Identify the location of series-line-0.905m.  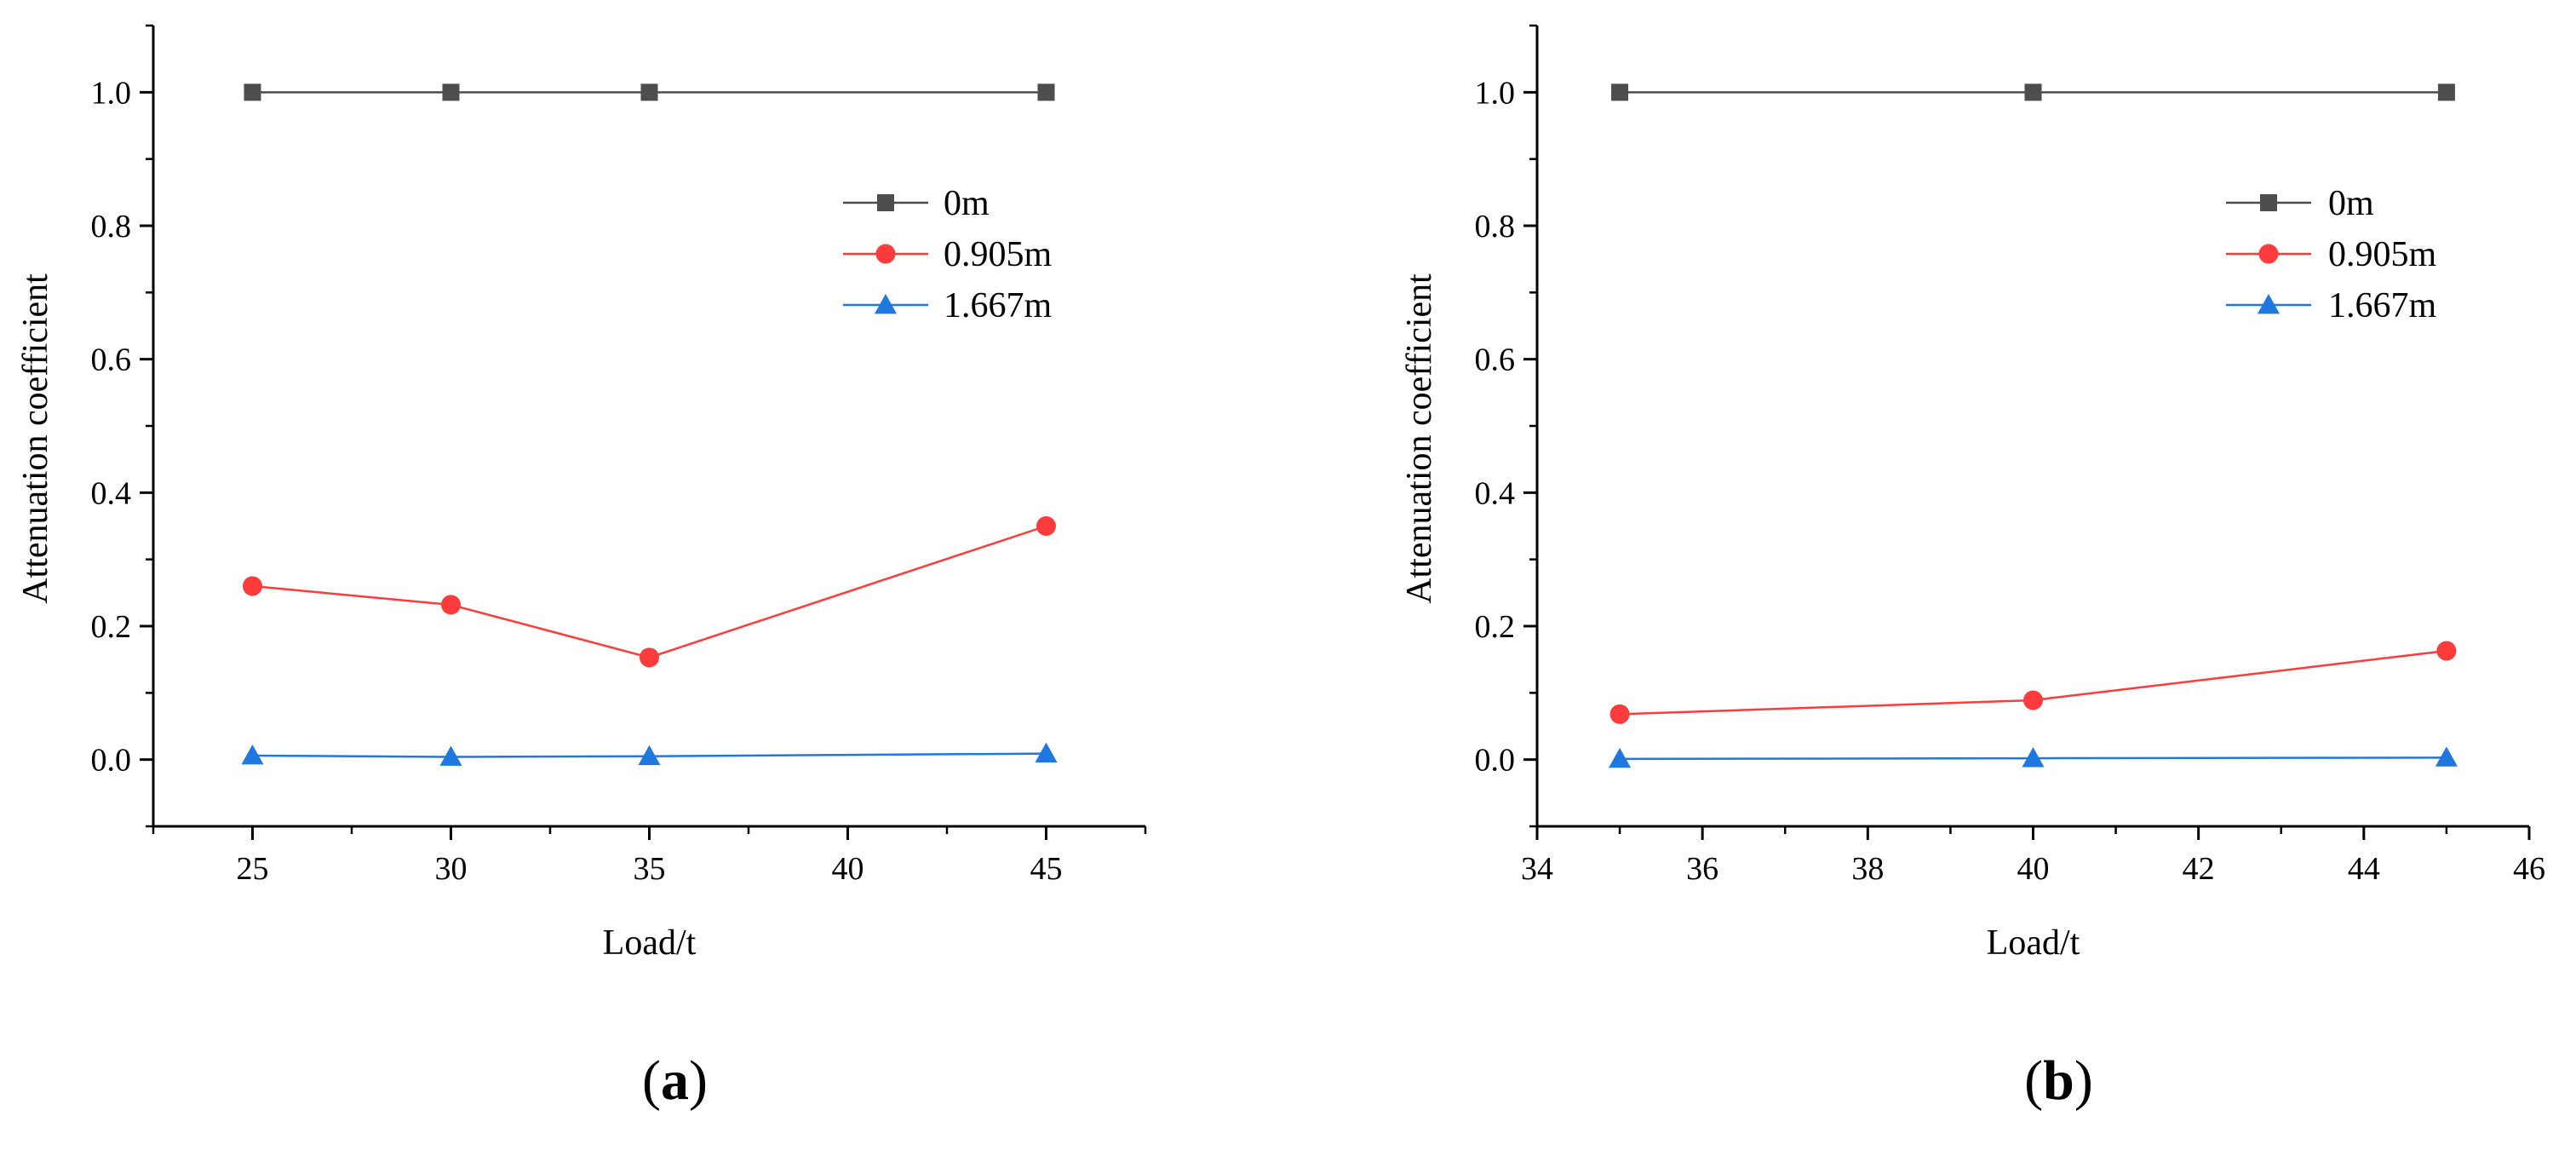
(649, 592).